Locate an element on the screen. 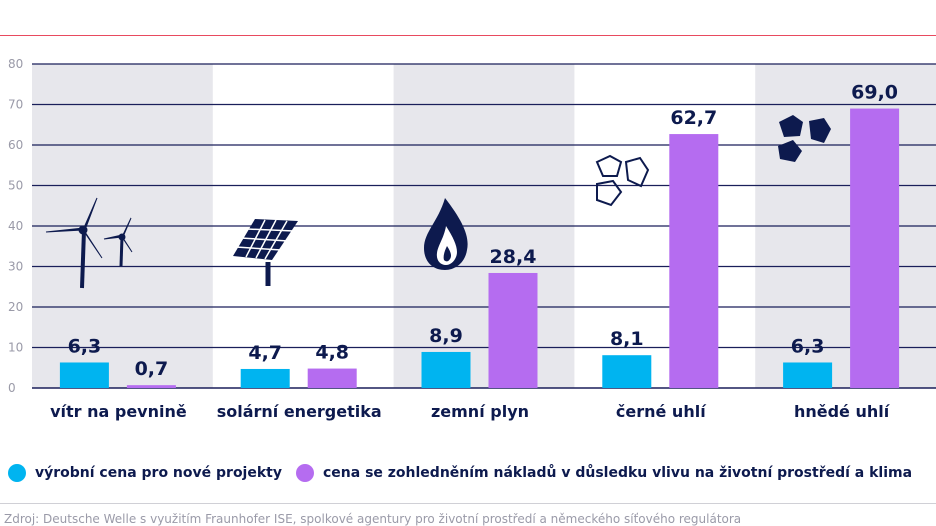 The image size is (936, 526). category-label: solární energetika is located at coordinates (299, 411).